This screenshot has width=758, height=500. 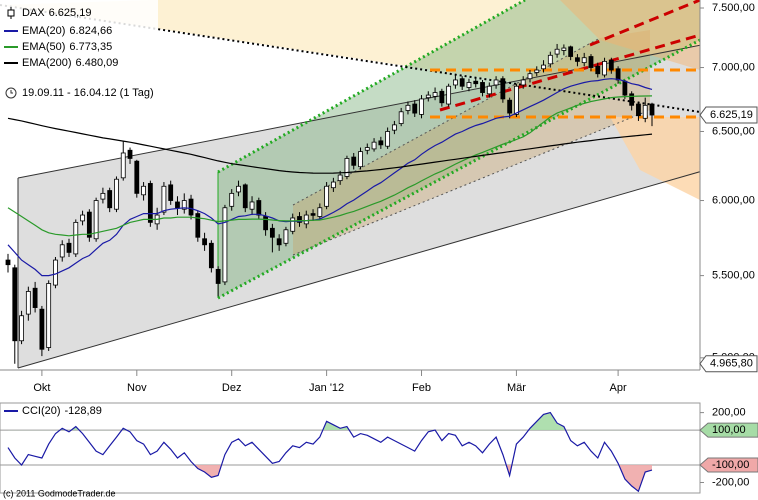 What do you see at coordinates (733, 131) in the screenshot?
I see `y-tick-label: 6.500,00` at bounding box center [733, 131].